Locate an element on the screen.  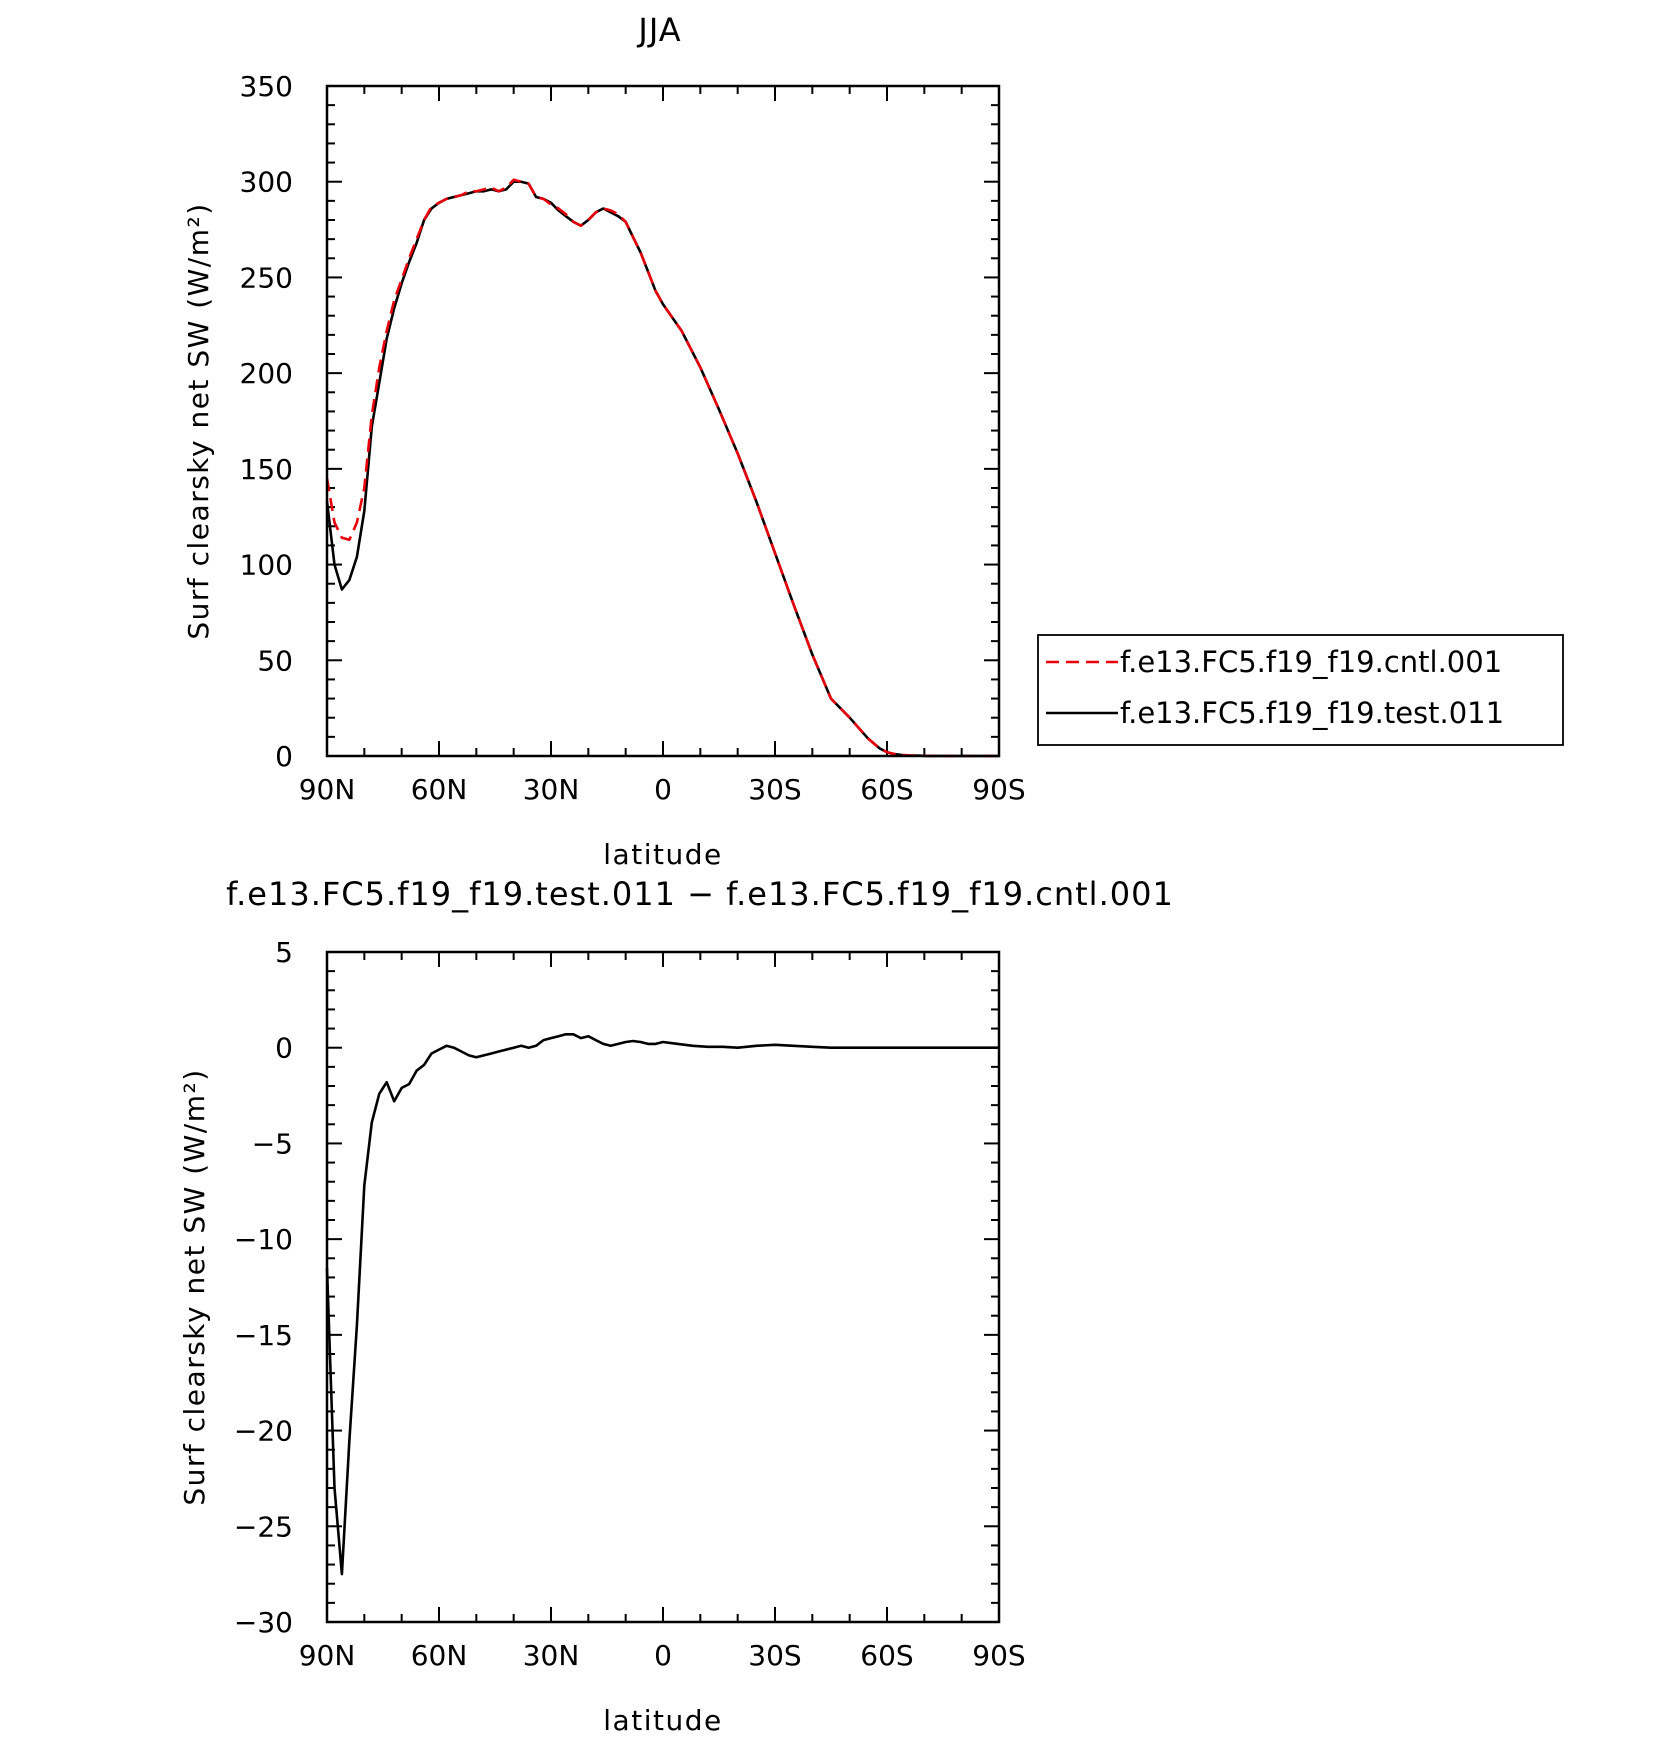
bottom-x-tick-label: 90S is located at coordinates (998, 1655).